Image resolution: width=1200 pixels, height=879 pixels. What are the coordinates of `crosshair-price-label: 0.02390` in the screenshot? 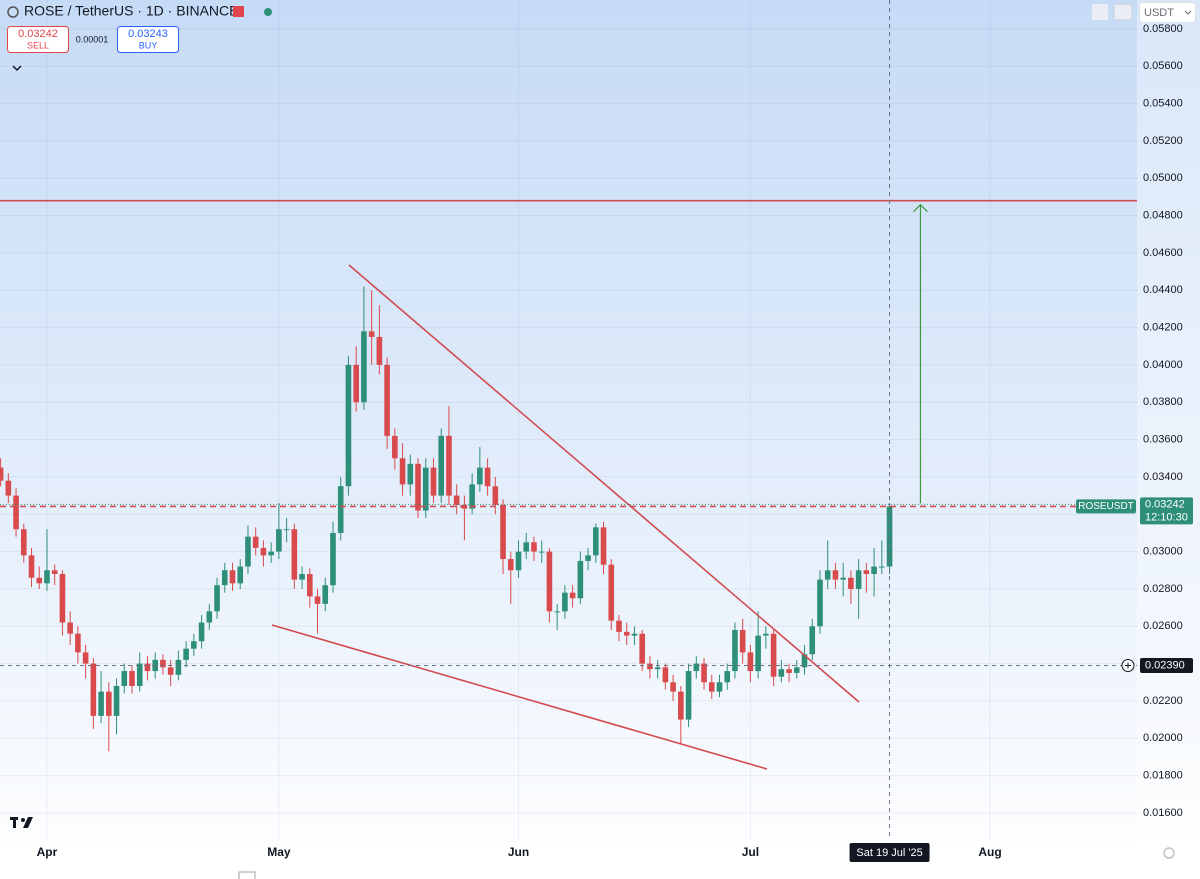 It's located at (1165, 665).